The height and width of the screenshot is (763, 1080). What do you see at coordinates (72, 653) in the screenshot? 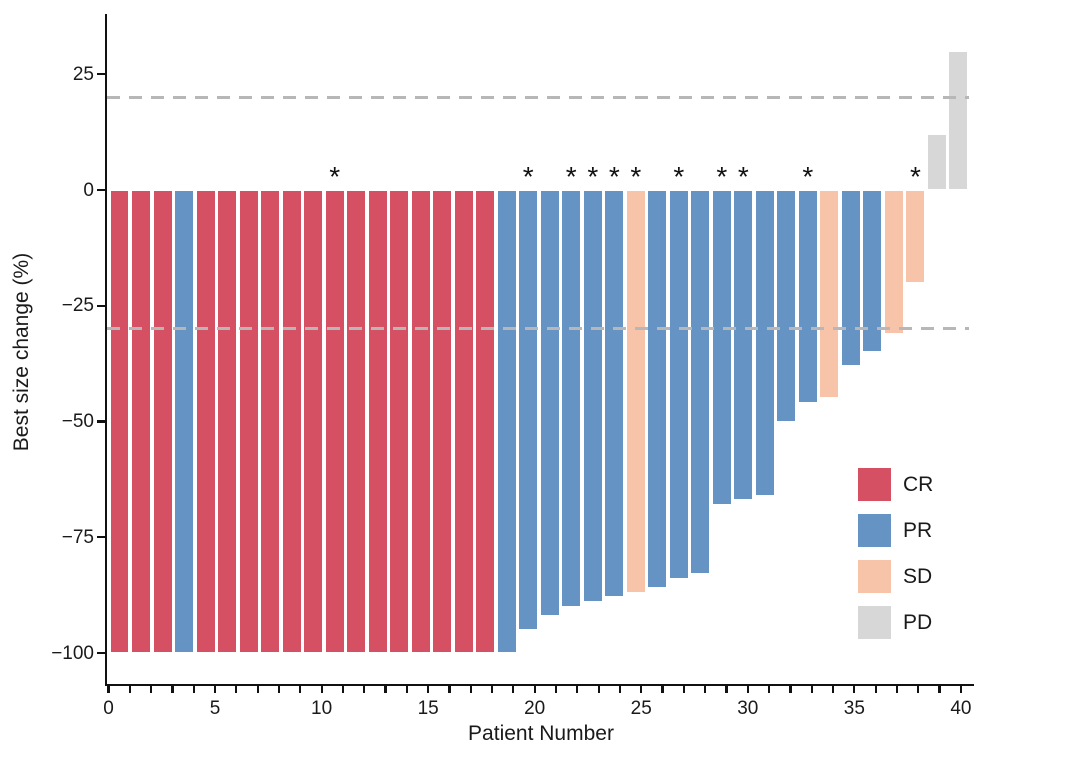
I see `y-tick-label: −100` at bounding box center [72, 653].